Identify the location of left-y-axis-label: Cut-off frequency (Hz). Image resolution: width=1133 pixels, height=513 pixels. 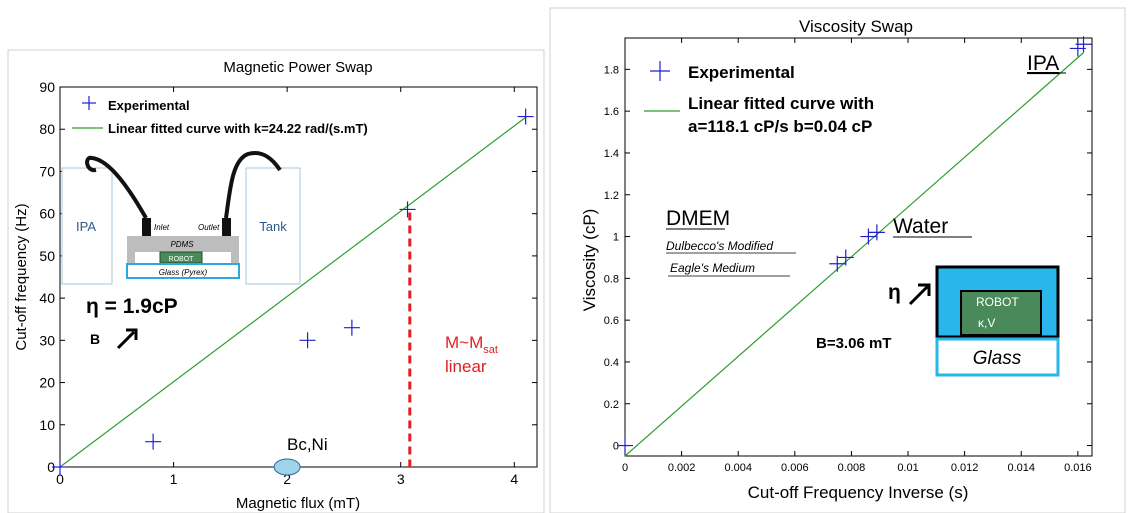
(21, 276).